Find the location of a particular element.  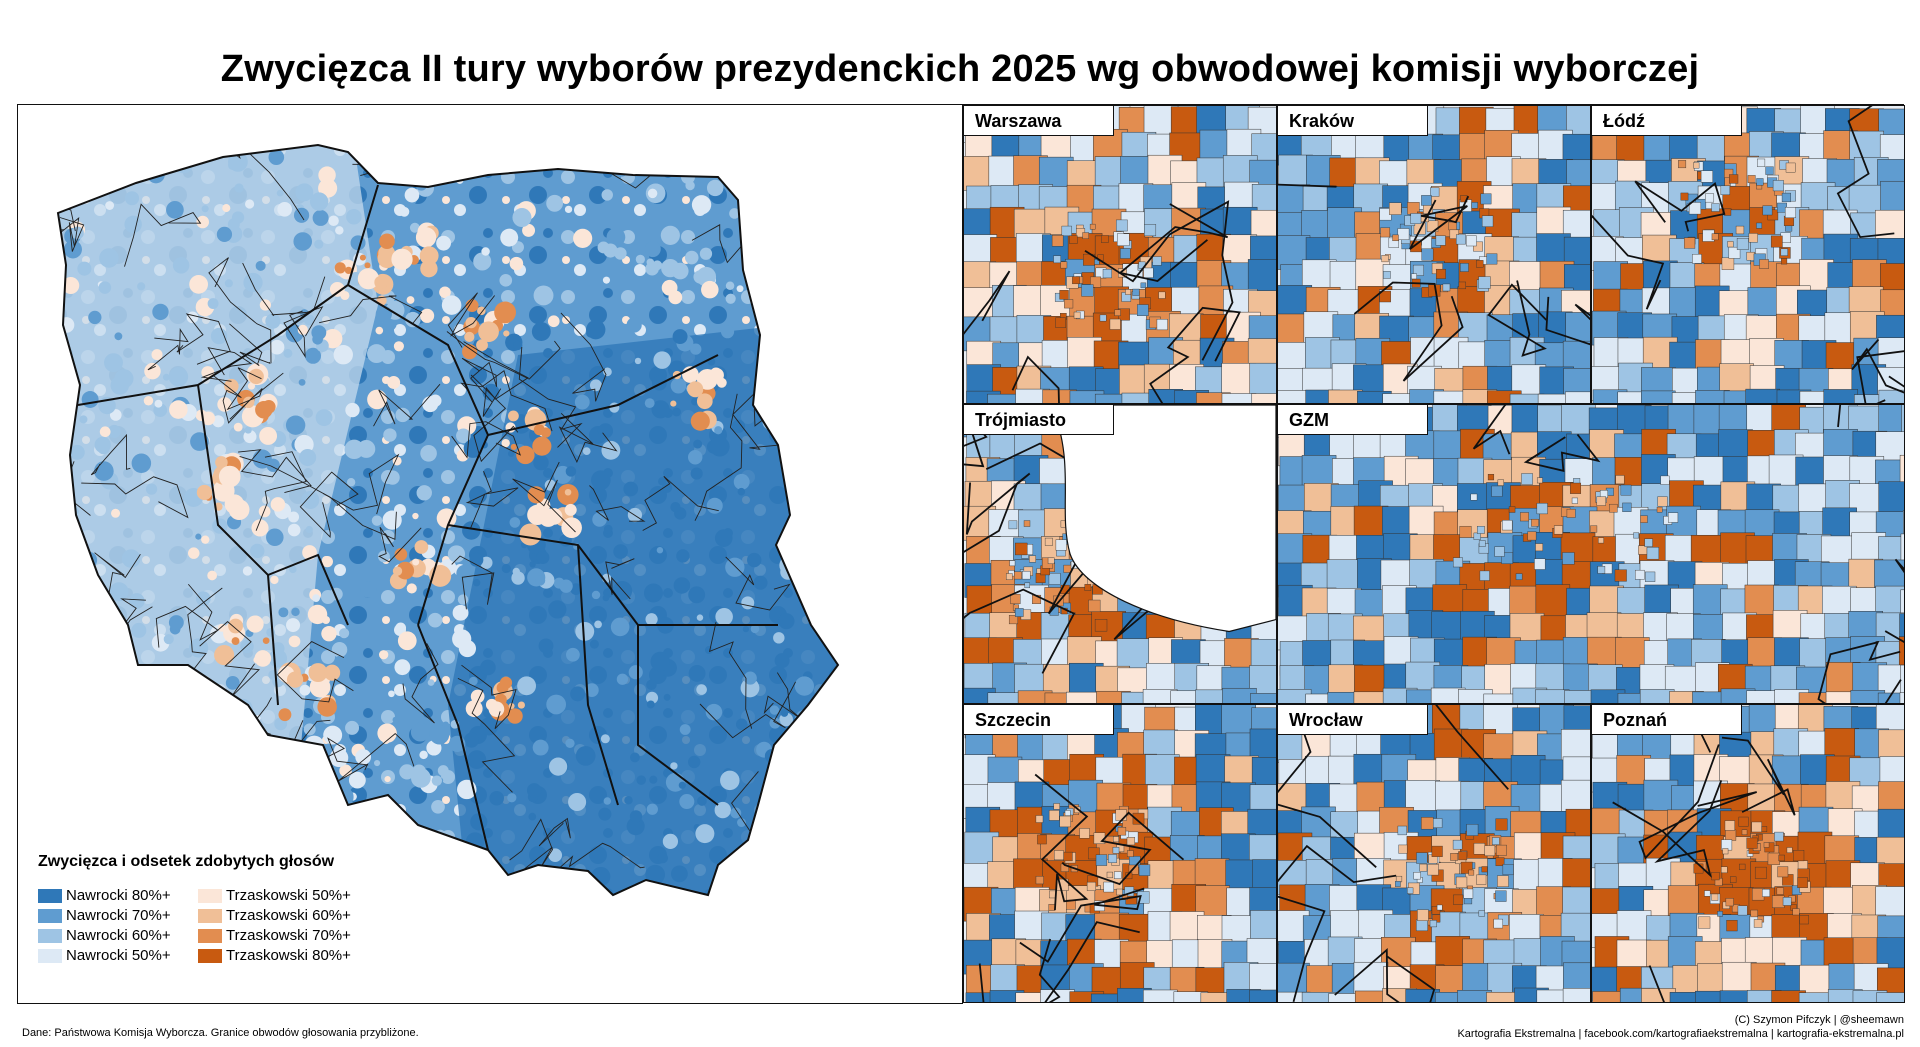

inset-gzm: GZM is located at coordinates (1591, 554).